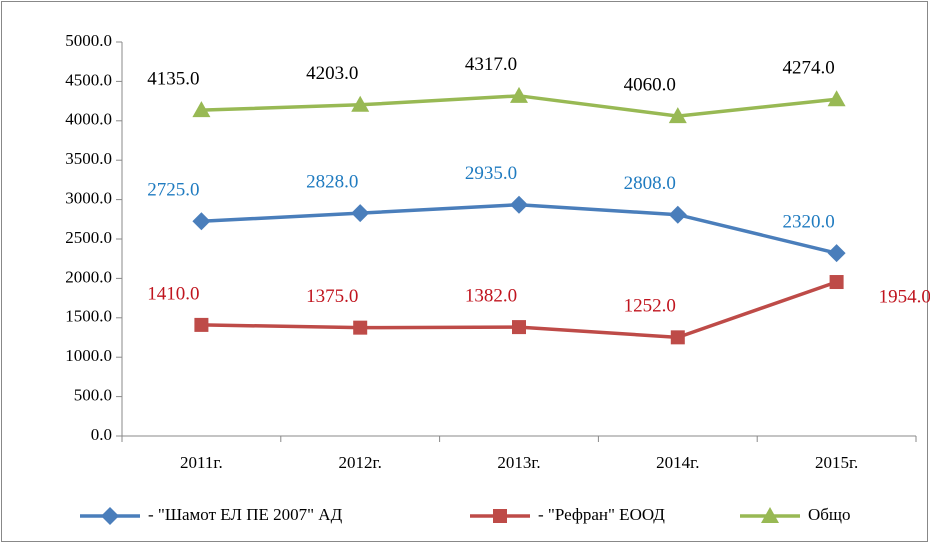 The height and width of the screenshot is (544, 930). I want to click on data-label: 4060.0, so click(650, 84).